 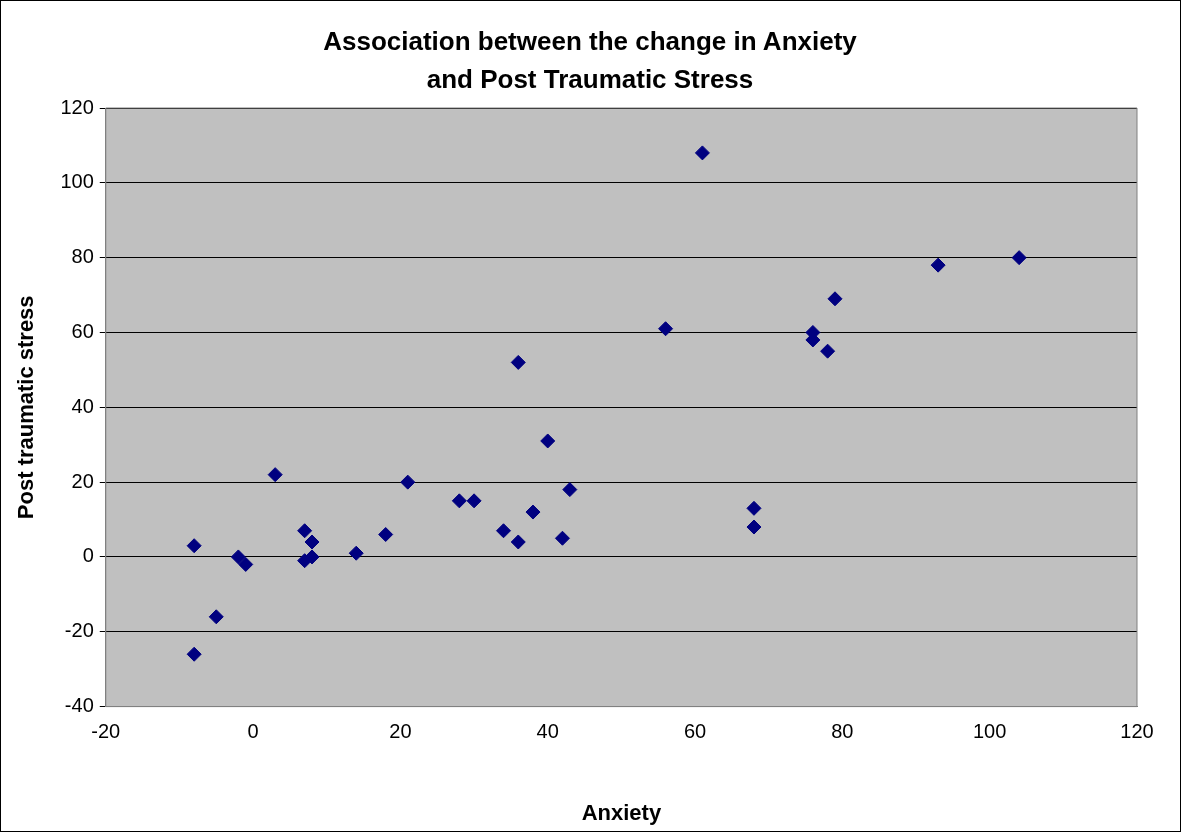 I want to click on x-tick-label: 60, so click(x=695, y=731).